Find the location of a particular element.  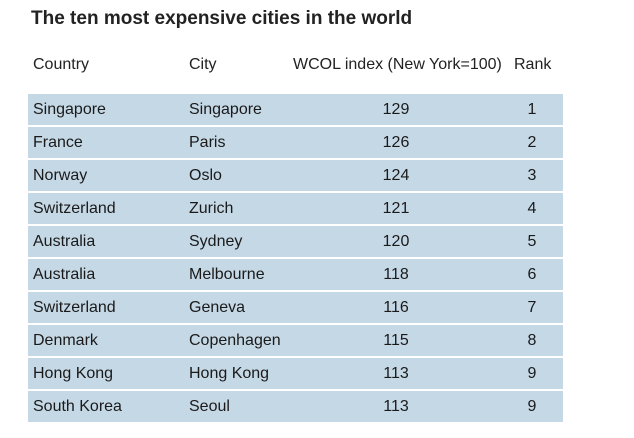

cell-rank: 3 is located at coordinates (532, 175).